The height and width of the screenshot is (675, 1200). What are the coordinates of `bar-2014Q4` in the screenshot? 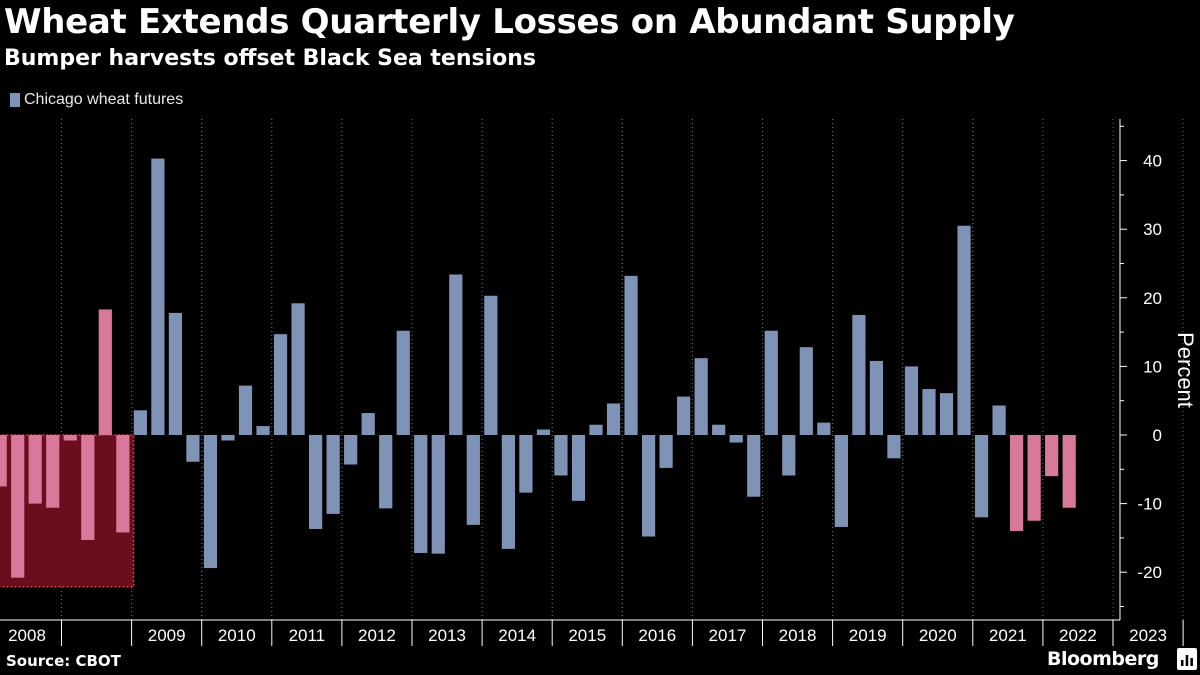 It's located at (473, 480).